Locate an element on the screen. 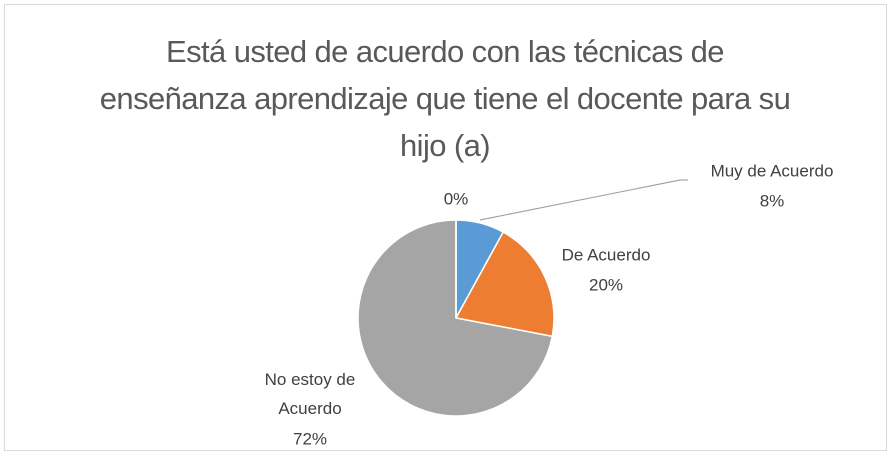 Image resolution: width=891 pixels, height=455 pixels. leader-line is located at coordinates (583, 200).